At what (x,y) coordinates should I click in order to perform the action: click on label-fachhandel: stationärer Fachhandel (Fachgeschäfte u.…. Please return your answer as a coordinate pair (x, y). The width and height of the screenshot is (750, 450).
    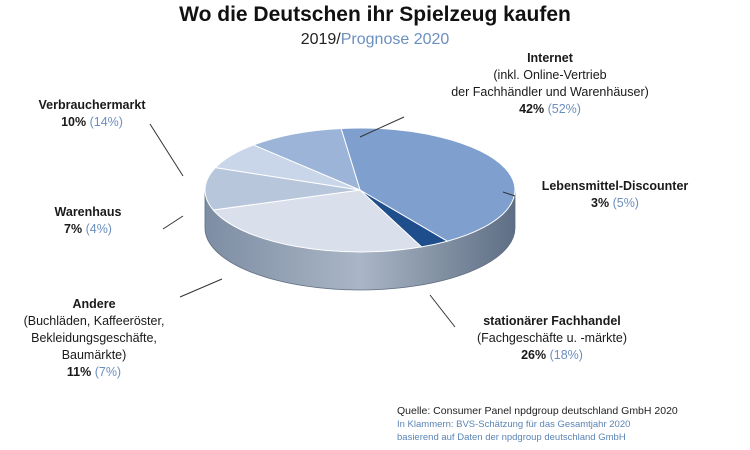
    Looking at the image, I should click on (552, 338).